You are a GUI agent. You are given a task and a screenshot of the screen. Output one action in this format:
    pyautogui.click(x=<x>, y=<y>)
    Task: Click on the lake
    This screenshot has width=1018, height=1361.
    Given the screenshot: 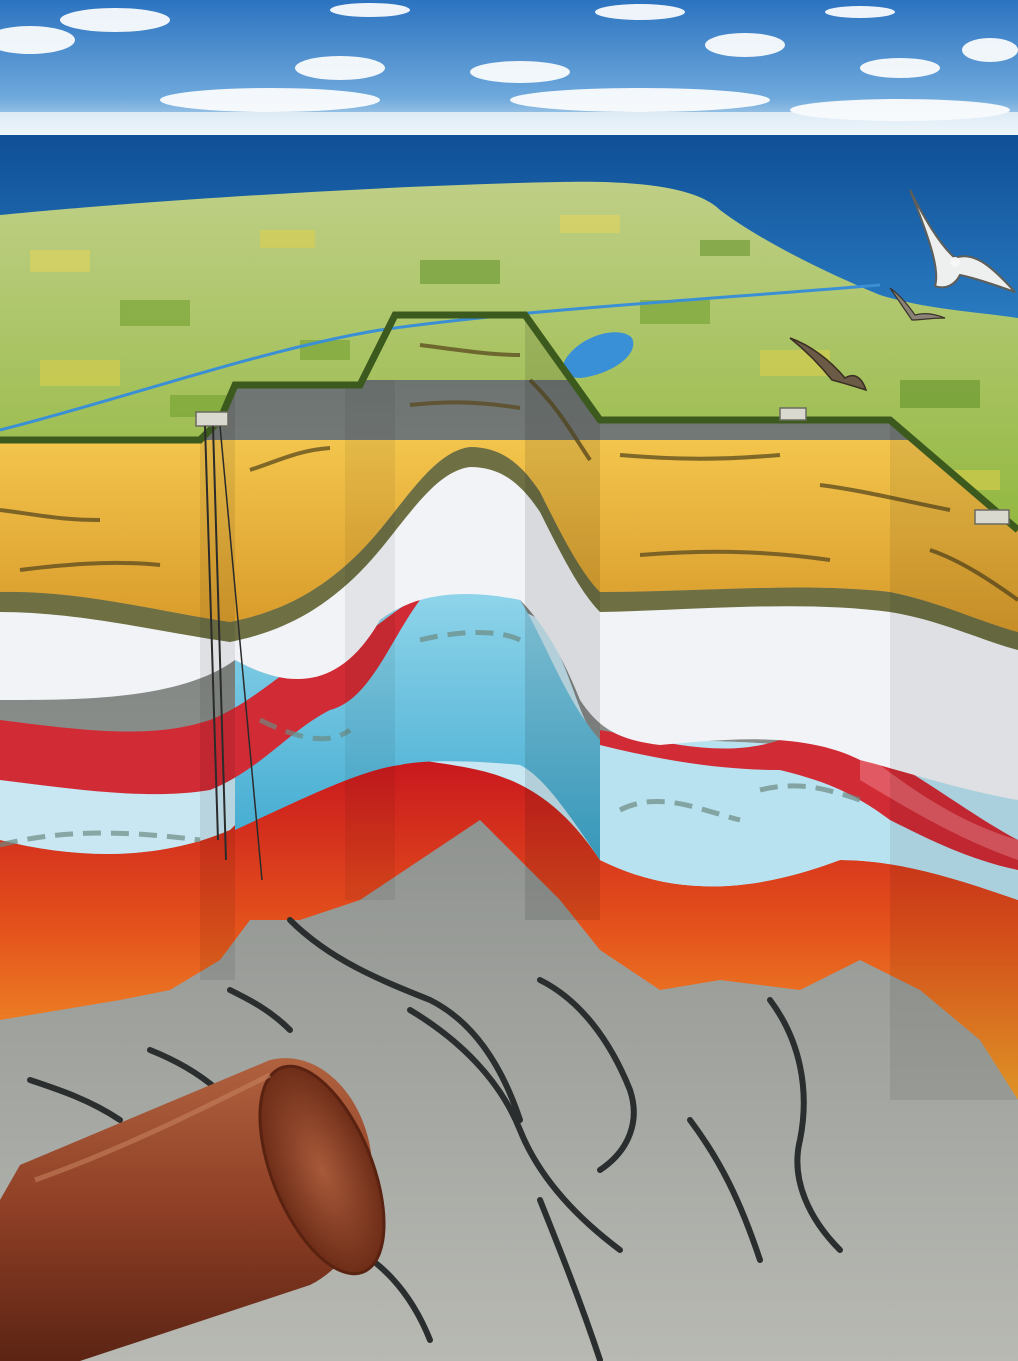 What is the action you would take?
    pyautogui.click(x=598, y=355)
    